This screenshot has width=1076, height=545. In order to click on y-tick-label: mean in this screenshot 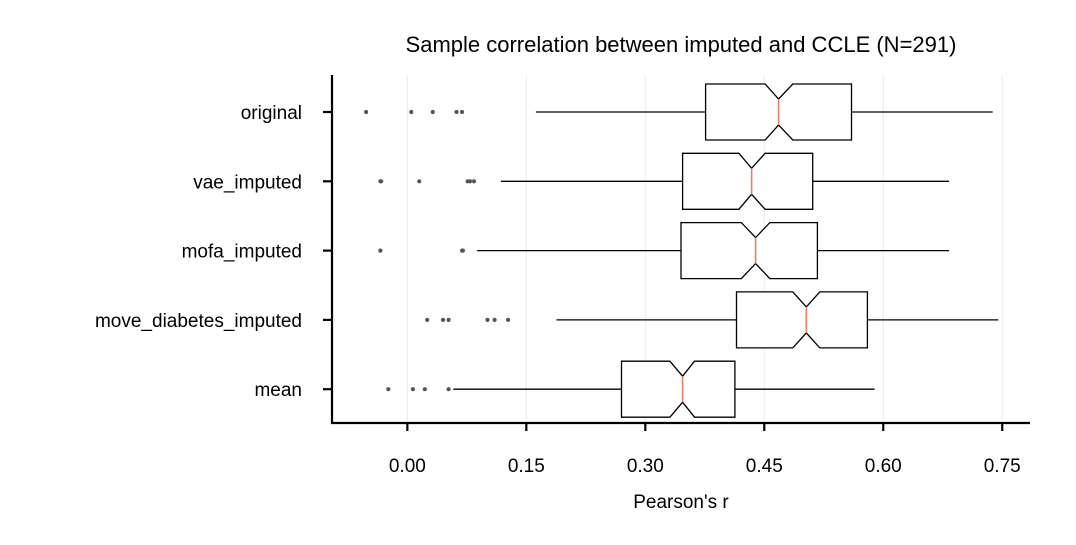, I will do `click(278, 390)`.